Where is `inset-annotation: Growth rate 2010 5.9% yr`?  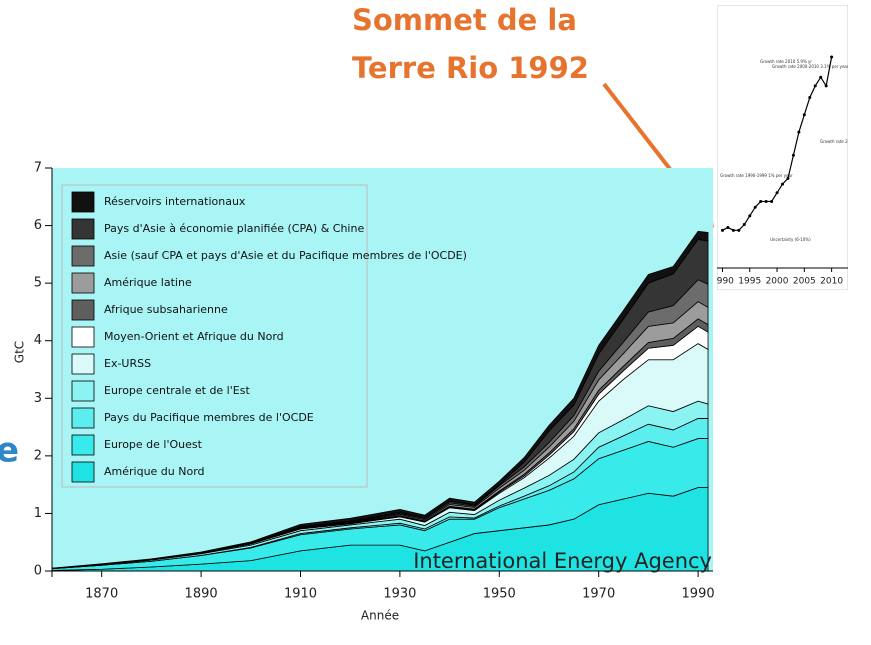 inset-annotation: Growth rate 2010 5.9% yr is located at coordinates (786, 61).